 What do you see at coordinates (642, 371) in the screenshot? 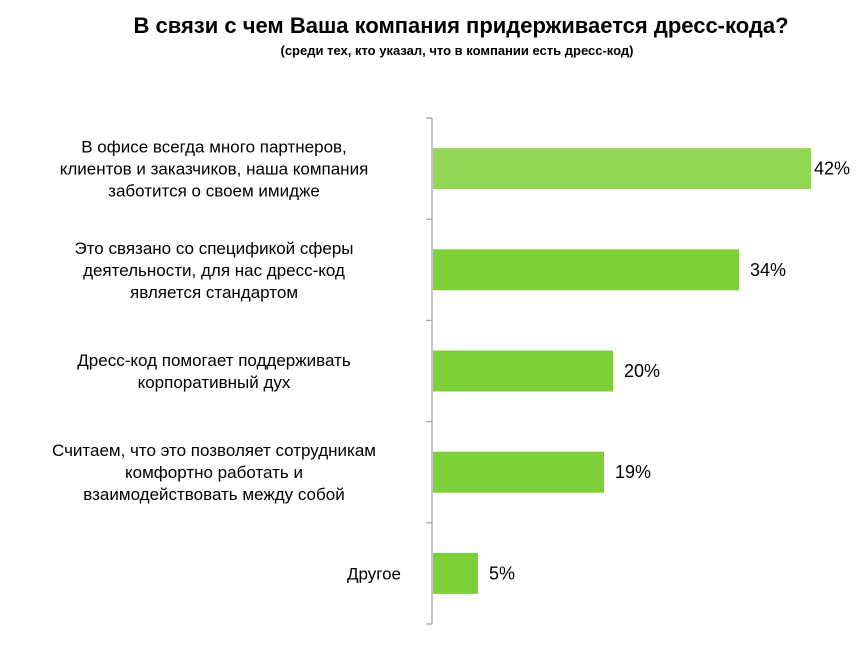
I see `data-label: 20%` at bounding box center [642, 371].